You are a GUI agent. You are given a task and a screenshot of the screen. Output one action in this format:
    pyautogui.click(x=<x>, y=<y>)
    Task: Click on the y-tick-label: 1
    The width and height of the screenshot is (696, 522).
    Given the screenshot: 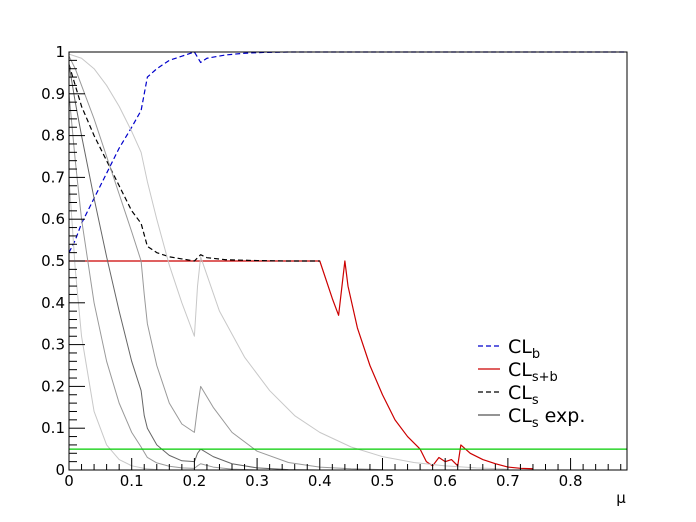 What is the action you would take?
    pyautogui.click(x=60, y=52)
    